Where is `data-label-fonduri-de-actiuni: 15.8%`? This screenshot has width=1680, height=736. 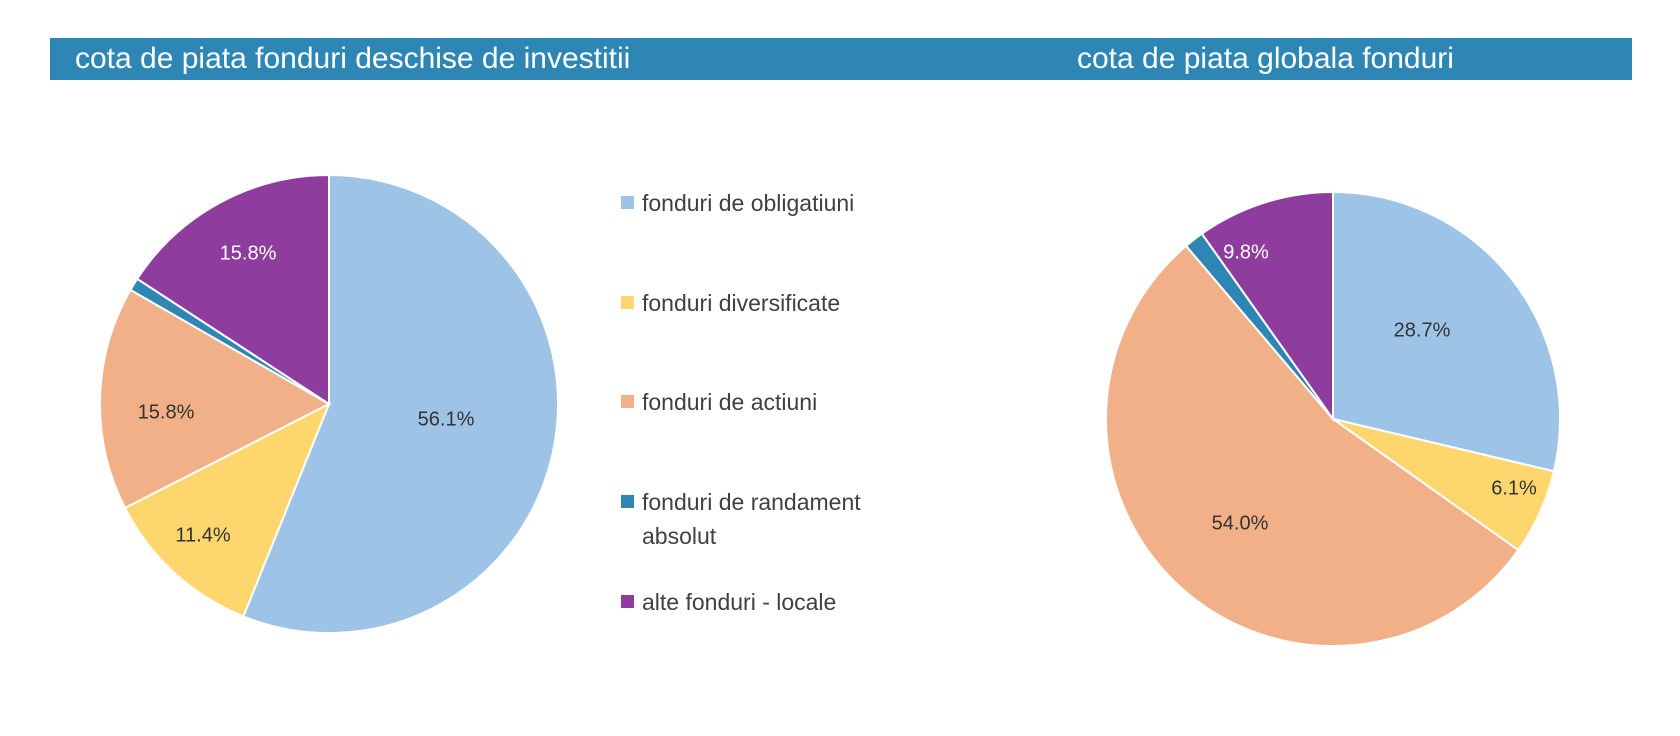
data-label-fonduri-de-actiuni: 15.8% is located at coordinates (166, 412).